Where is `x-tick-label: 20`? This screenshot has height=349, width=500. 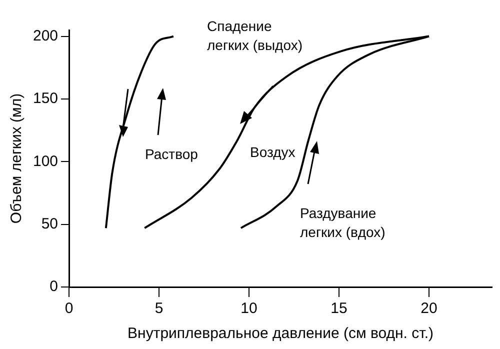
x-tick-label: 20 is located at coordinates (429, 309).